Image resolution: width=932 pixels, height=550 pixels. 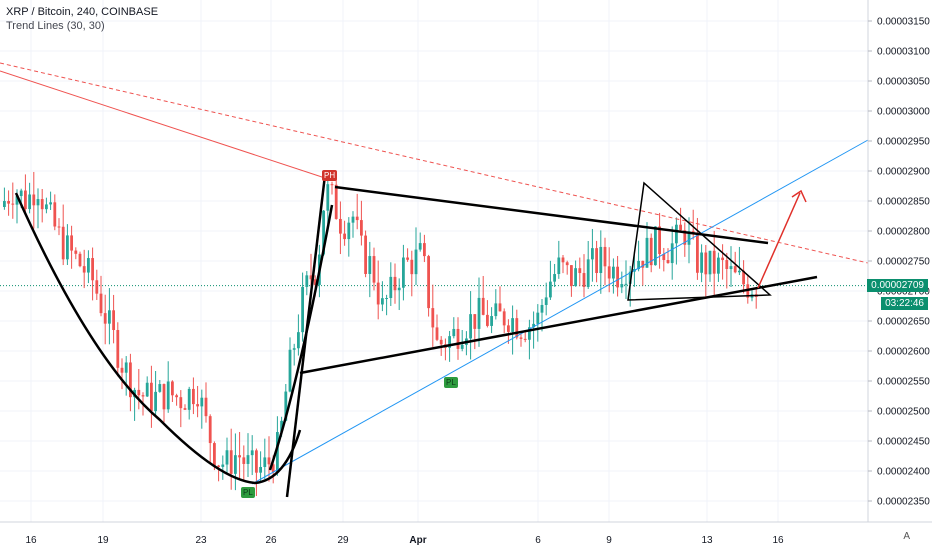 I want to click on pivot-low-badge: PL, so click(x=248, y=492).